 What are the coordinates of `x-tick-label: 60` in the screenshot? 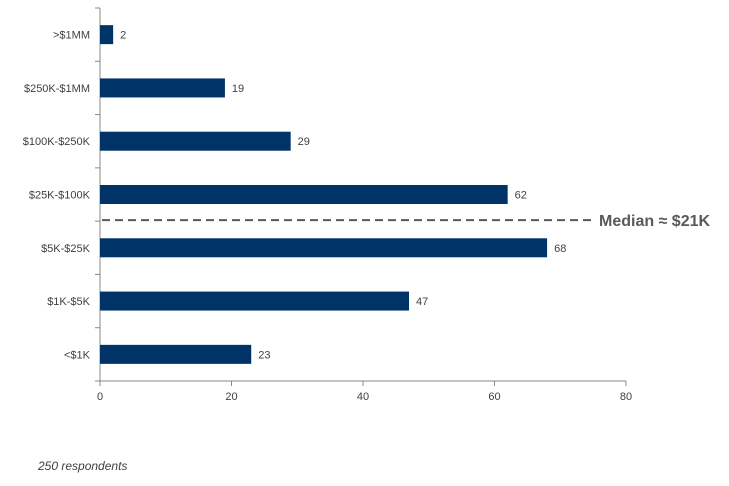 It's located at (494, 397).